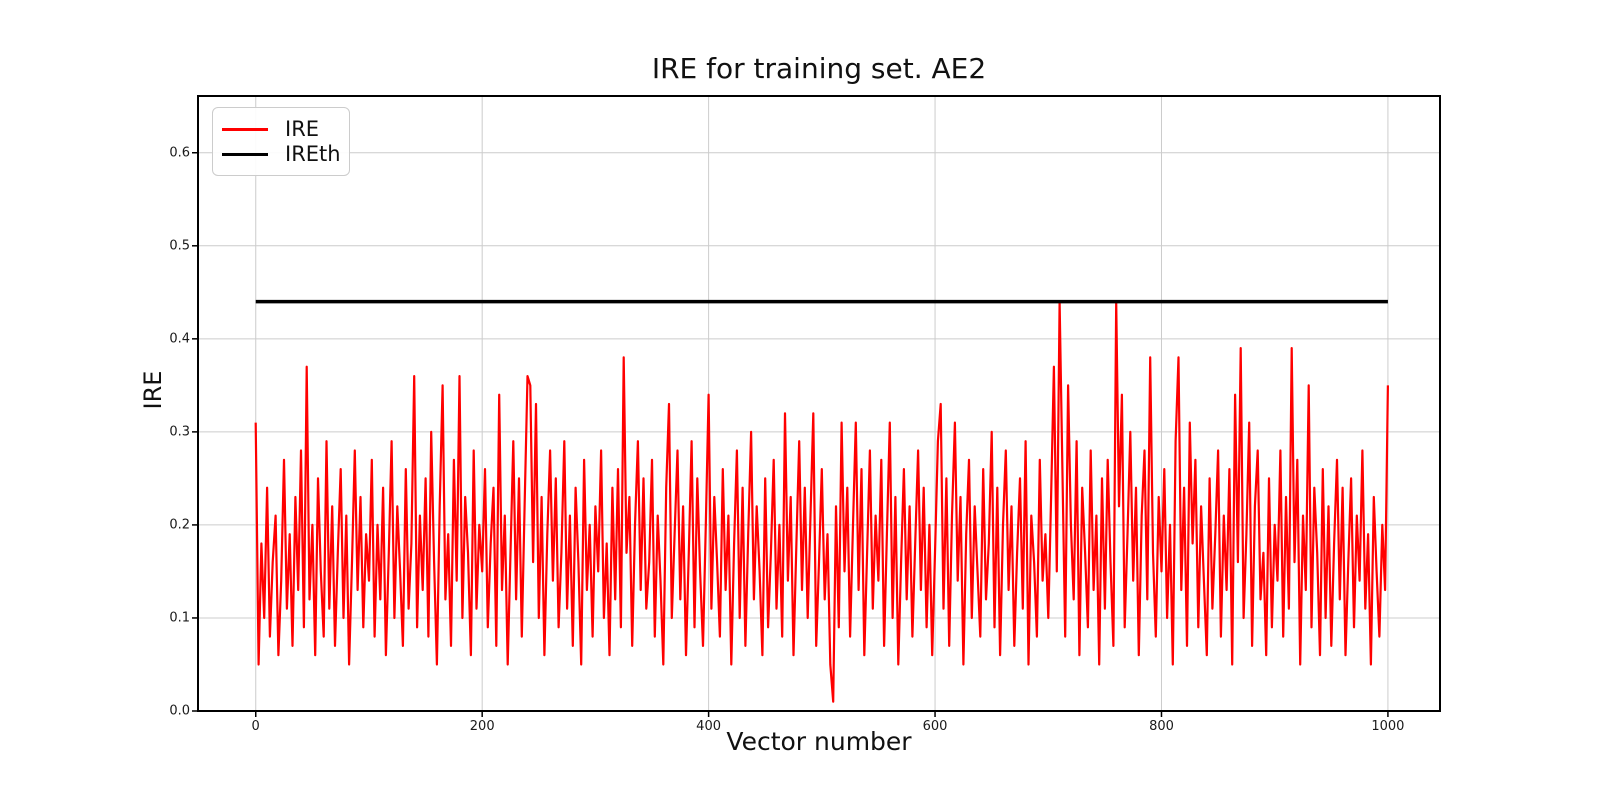  I want to click on y-tick-label: 0.2, so click(179, 525).